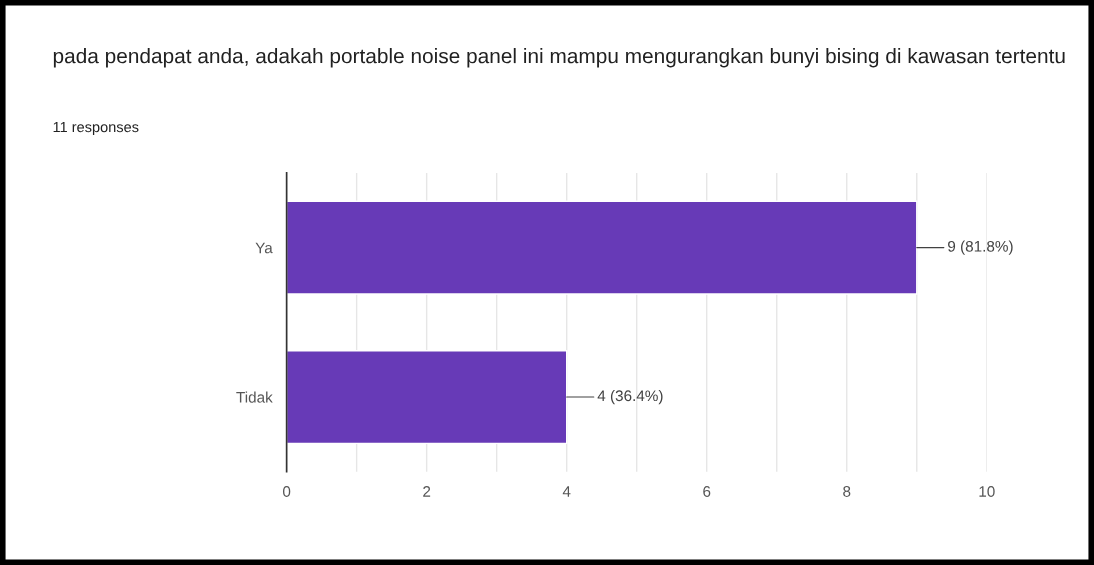  I want to click on text: 11 responses, so click(96, 129).